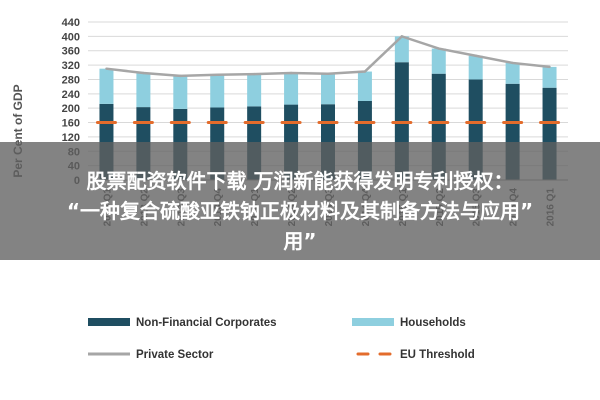 The width and height of the screenshot is (600, 400). I want to click on y-tick-label: 280, so click(71, 80).